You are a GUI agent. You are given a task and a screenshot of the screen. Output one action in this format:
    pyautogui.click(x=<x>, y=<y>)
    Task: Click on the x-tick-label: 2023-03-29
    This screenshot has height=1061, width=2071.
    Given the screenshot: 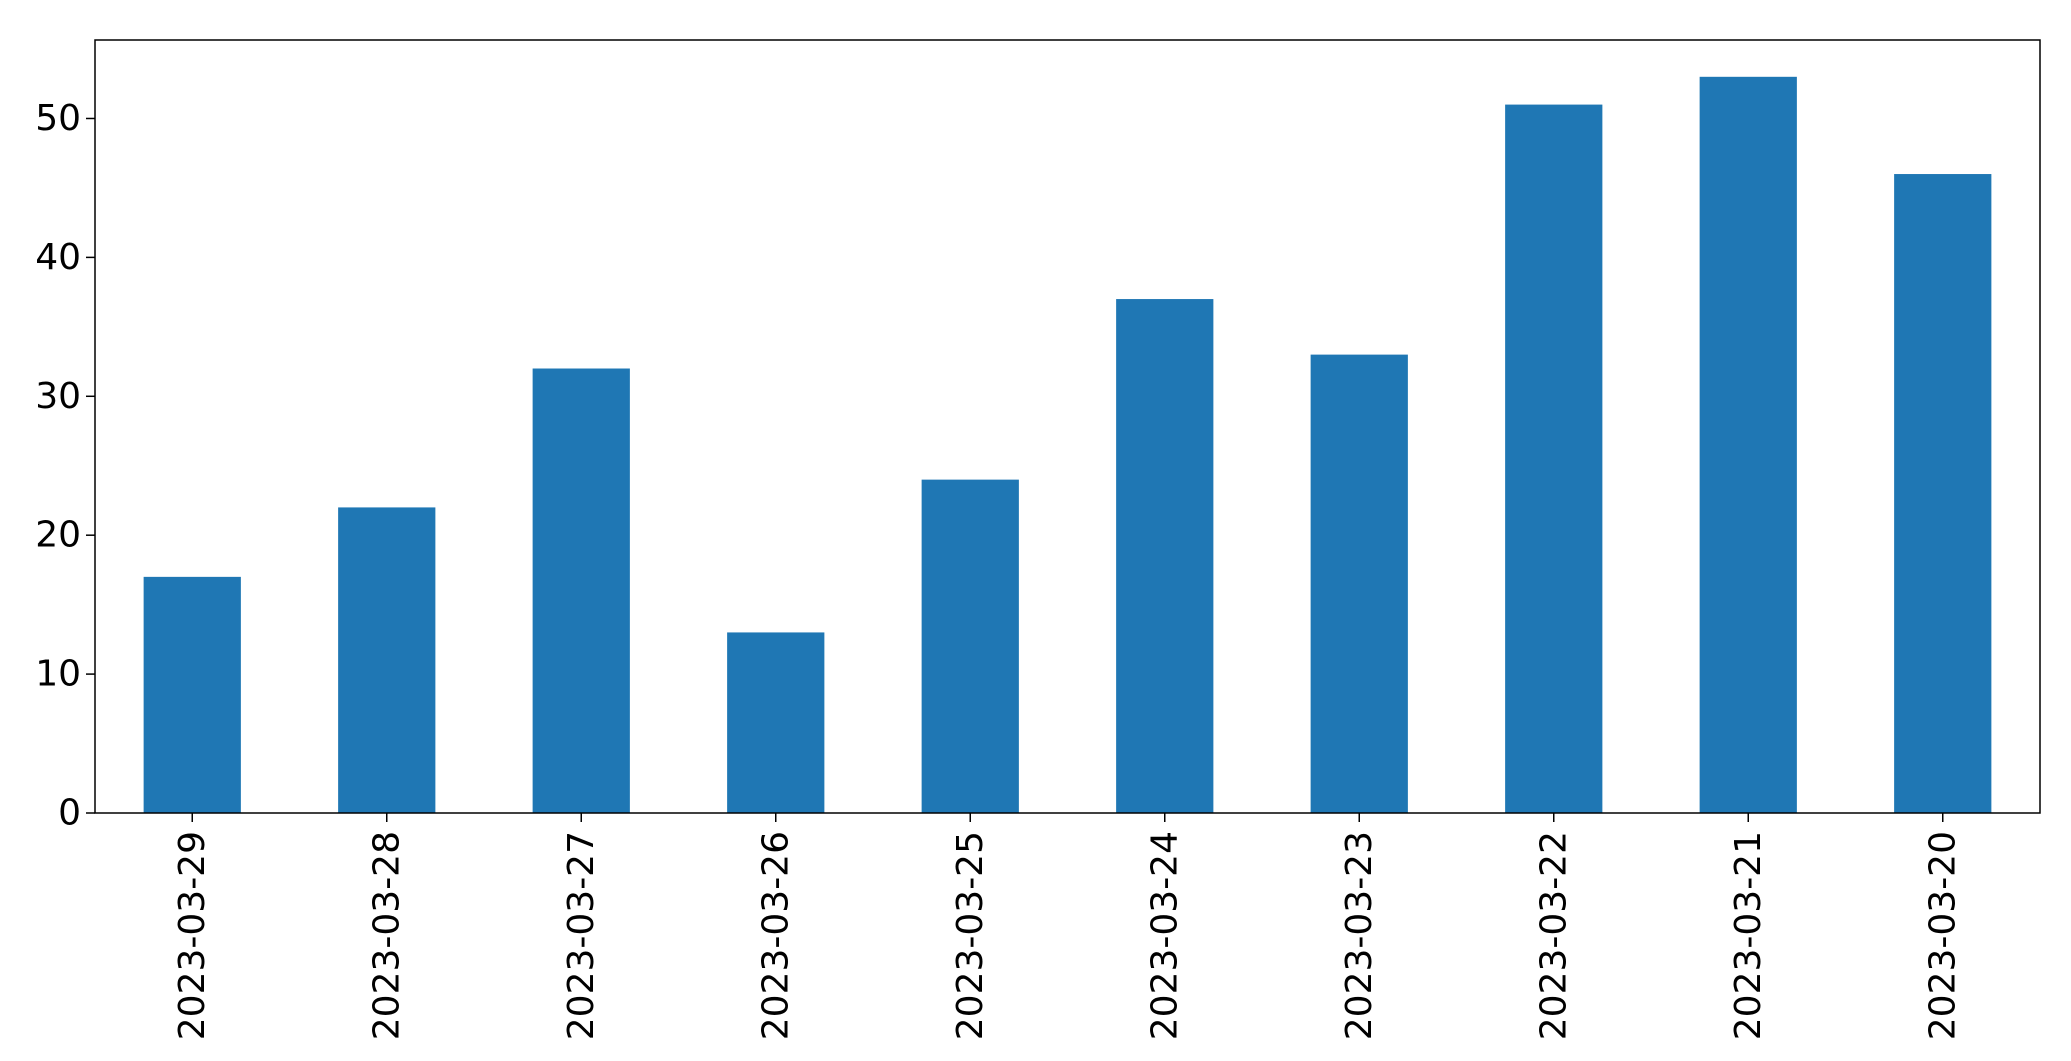 What is the action you would take?
    pyautogui.click(x=192, y=935)
    